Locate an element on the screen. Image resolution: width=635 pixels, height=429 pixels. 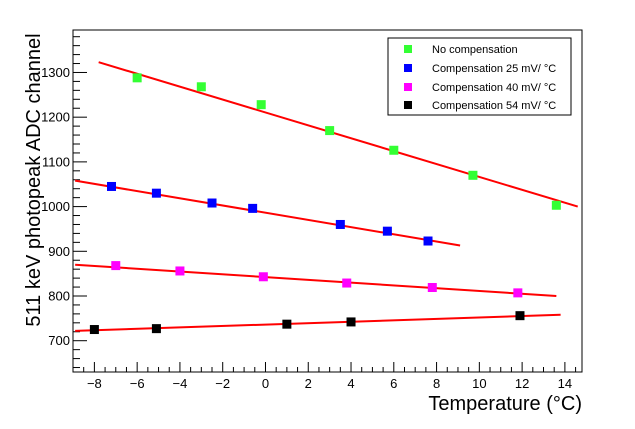
x-tick-label: 8 is located at coordinates (436, 383).